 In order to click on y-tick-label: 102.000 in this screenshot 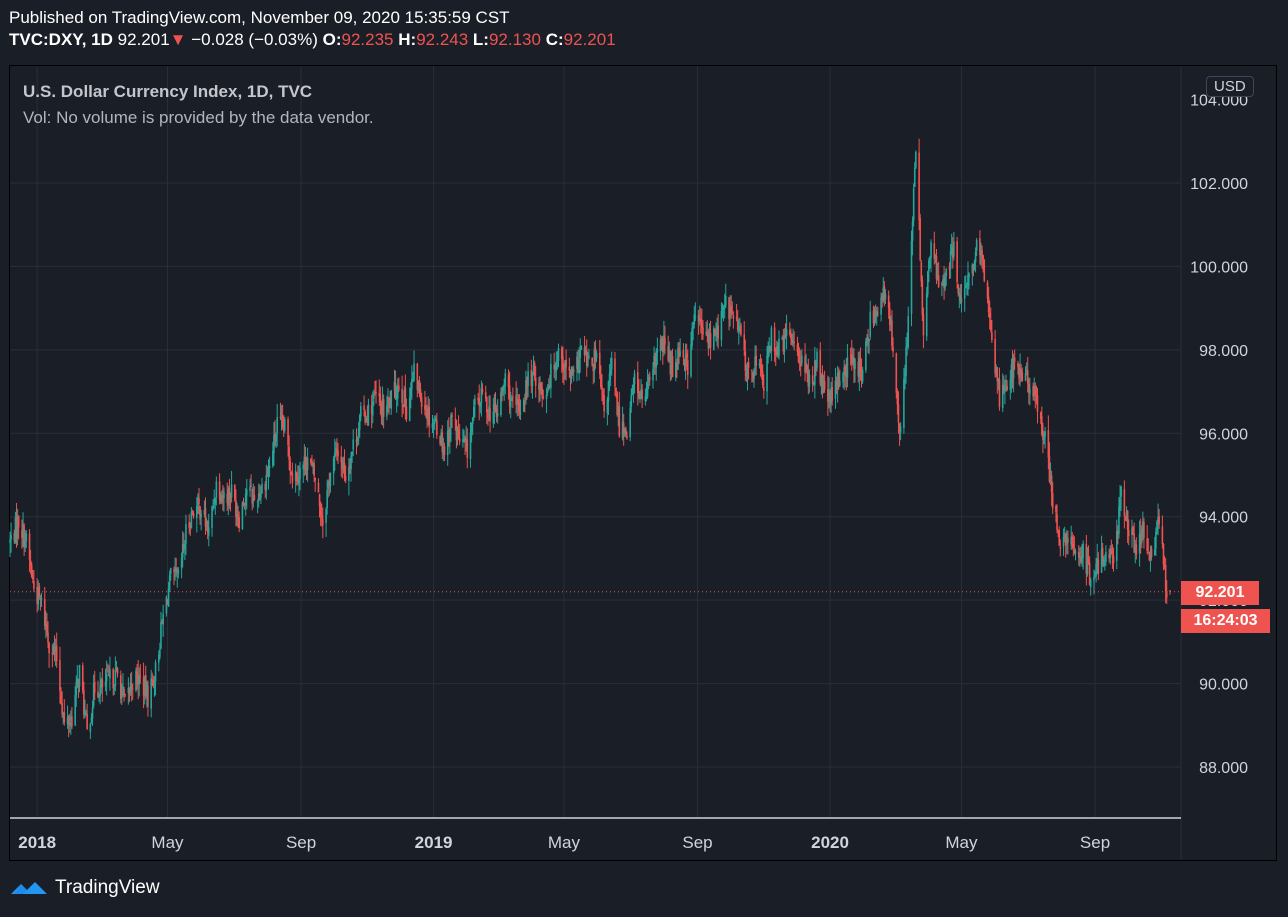, I will do `click(1219, 184)`.